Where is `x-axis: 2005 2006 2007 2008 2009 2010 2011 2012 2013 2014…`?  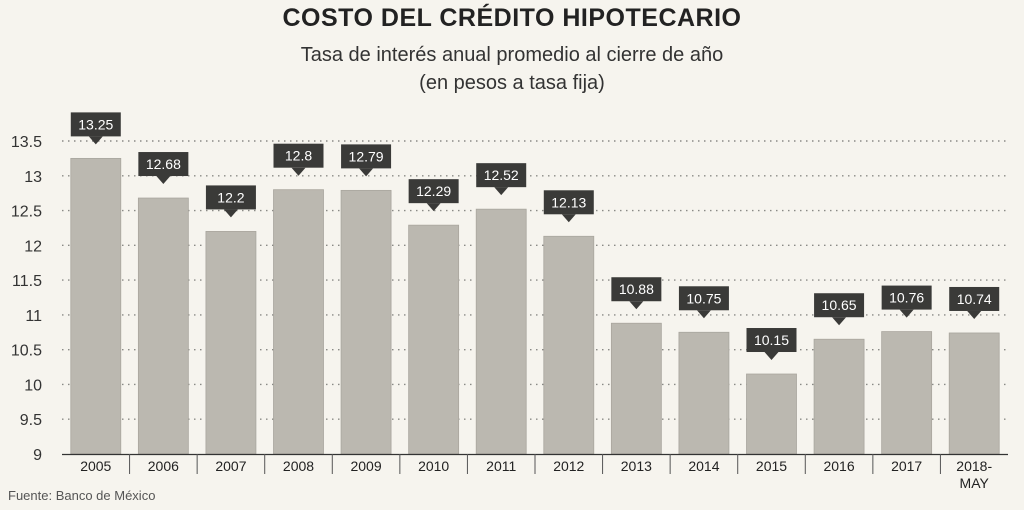
x-axis: 2005 2006 2007 2008 2009 2010 2011 2012 2013 2014… is located at coordinates (535, 472).